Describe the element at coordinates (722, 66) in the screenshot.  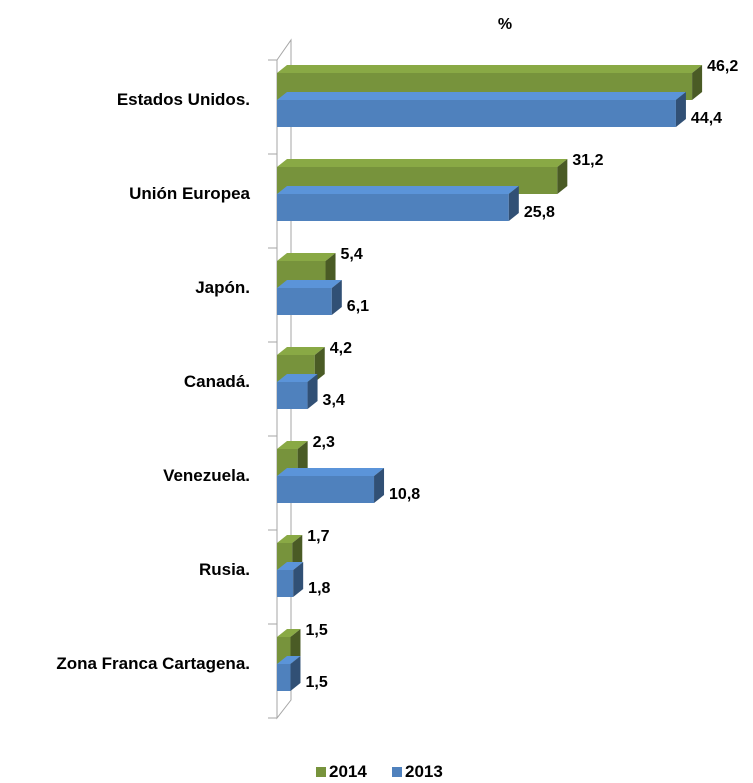
I see `value-label-2014-estados-unidos: 46,2` at that location.